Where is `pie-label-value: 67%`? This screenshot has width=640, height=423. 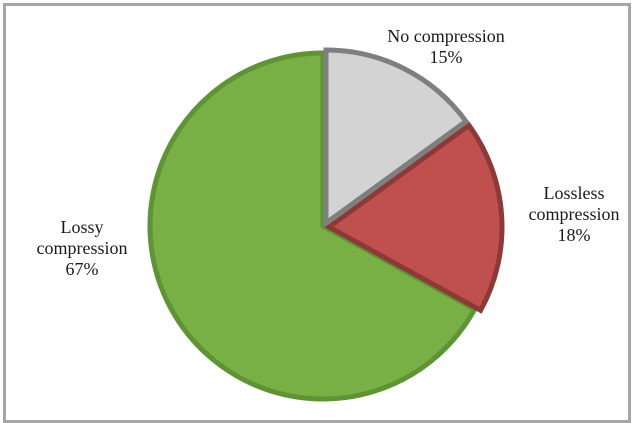 pie-label-value: 67% is located at coordinates (82, 269).